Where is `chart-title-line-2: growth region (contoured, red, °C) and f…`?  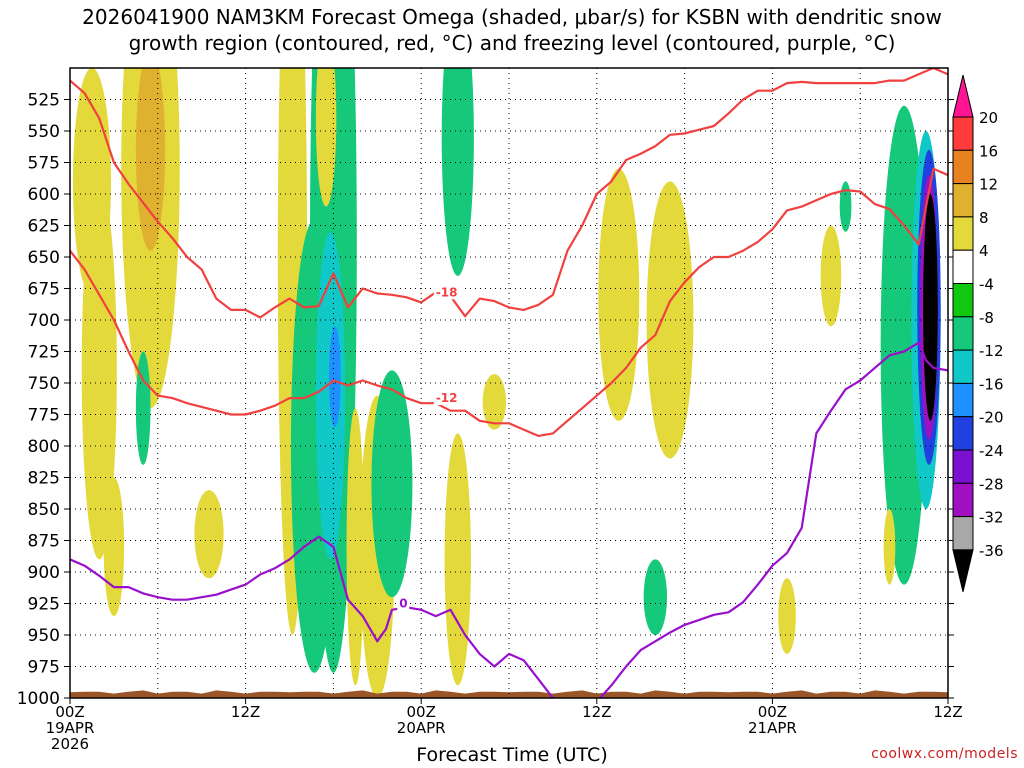
chart-title-line-2: growth region (contoured, red, °C) and f… is located at coordinates (512, 43).